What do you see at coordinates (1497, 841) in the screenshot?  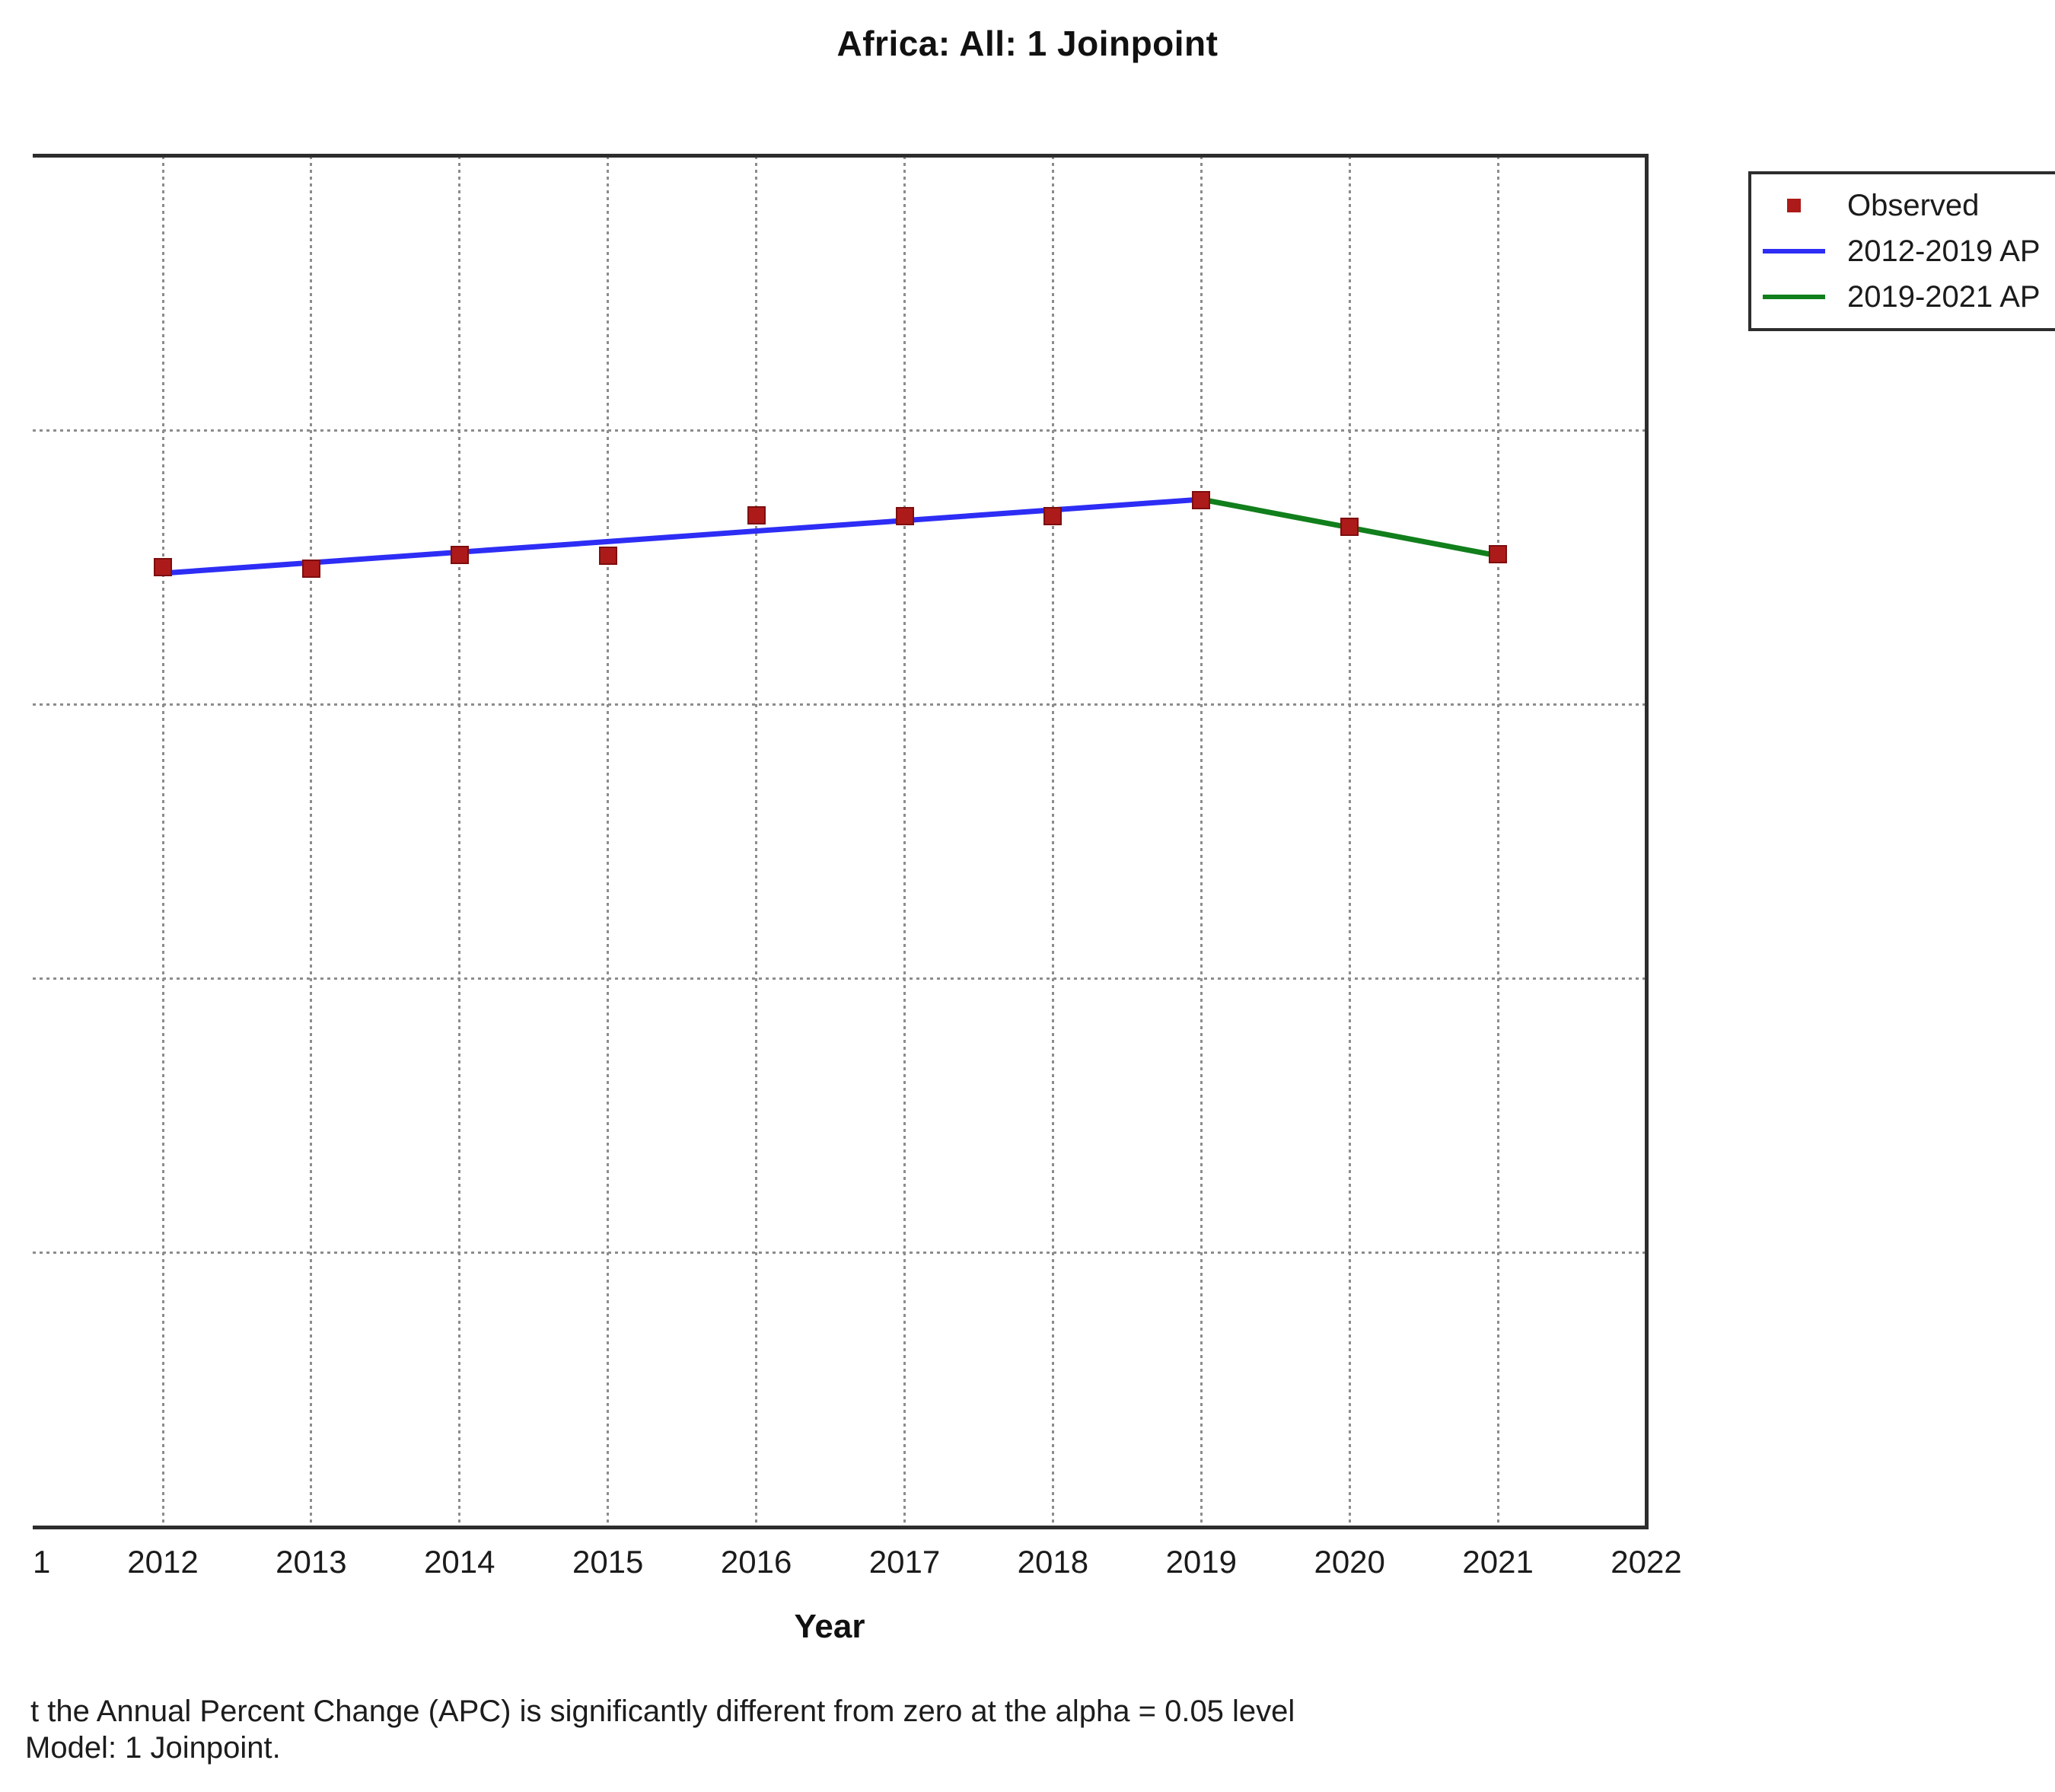 I see `x-gridline-2021` at bounding box center [1497, 841].